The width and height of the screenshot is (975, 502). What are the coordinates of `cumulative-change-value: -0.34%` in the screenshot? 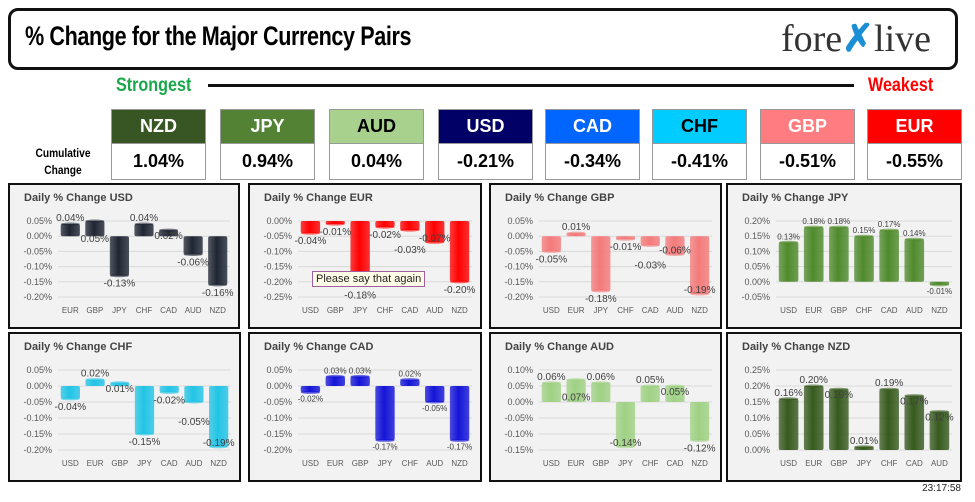 It's located at (592, 162).